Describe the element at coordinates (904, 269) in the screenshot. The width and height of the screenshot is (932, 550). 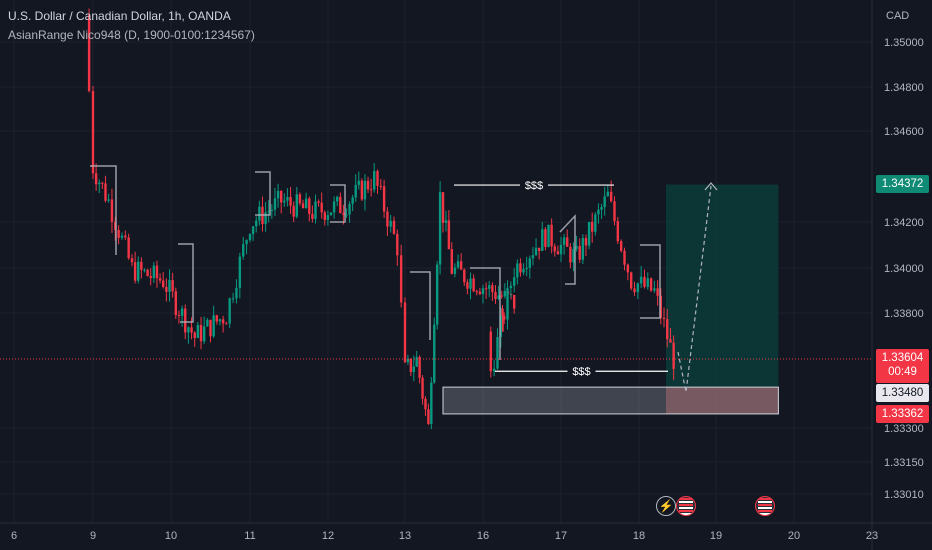
I see `y-tick-label: 1.34000` at that location.